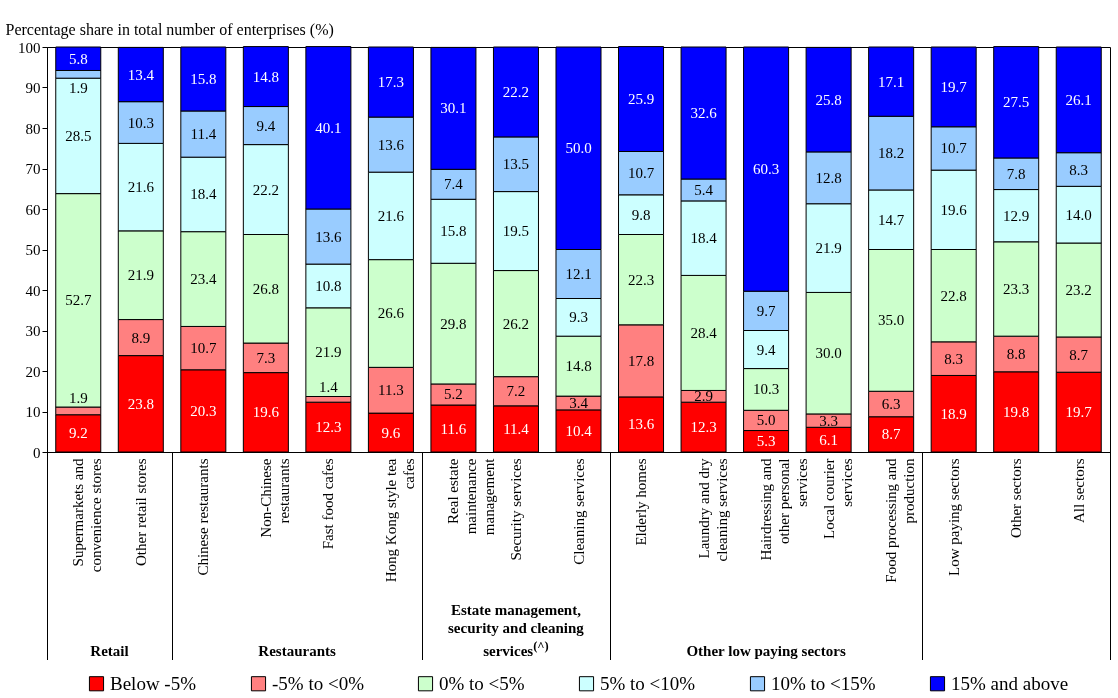 Image resolution: width=1118 pixels, height=698 pixels. I want to click on y-tick-label: 60, so click(33, 209).